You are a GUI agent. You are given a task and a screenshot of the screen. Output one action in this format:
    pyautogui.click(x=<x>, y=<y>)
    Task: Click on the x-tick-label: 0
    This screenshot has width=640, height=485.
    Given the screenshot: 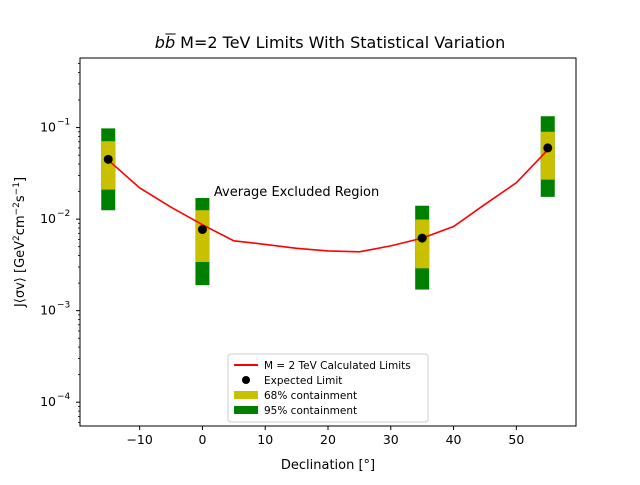 What is the action you would take?
    pyautogui.click(x=202, y=439)
    